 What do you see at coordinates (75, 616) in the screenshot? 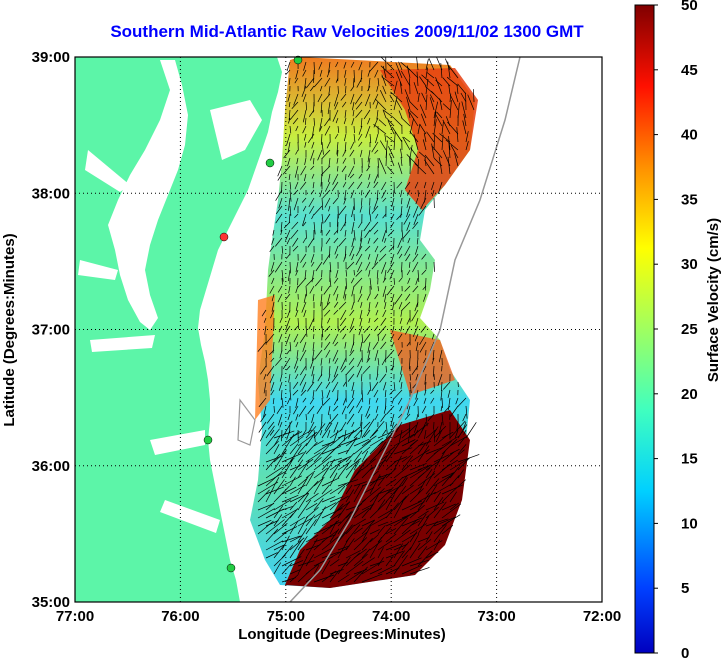
I see `x-tick-label: 77:00` at bounding box center [75, 616].